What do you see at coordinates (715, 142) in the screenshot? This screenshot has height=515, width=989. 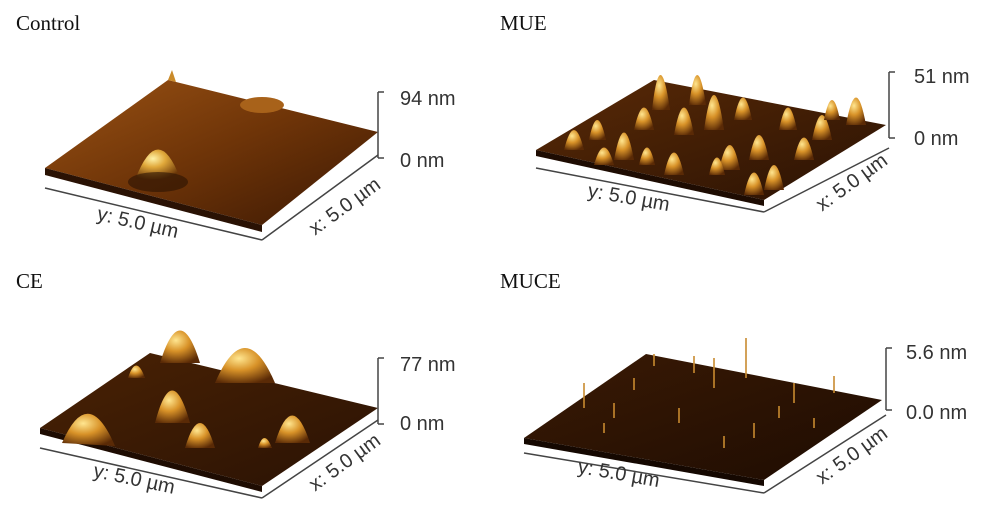 I see `afm-surface-mue` at bounding box center [715, 142].